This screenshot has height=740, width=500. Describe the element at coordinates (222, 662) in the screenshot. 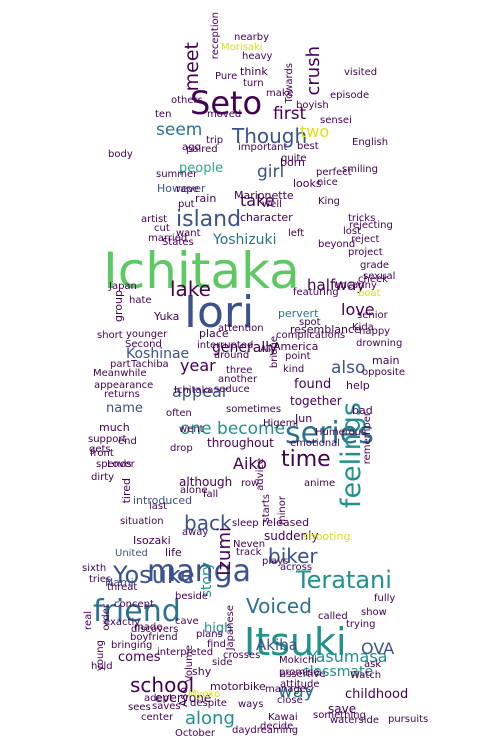

I see `word: side` at that location.